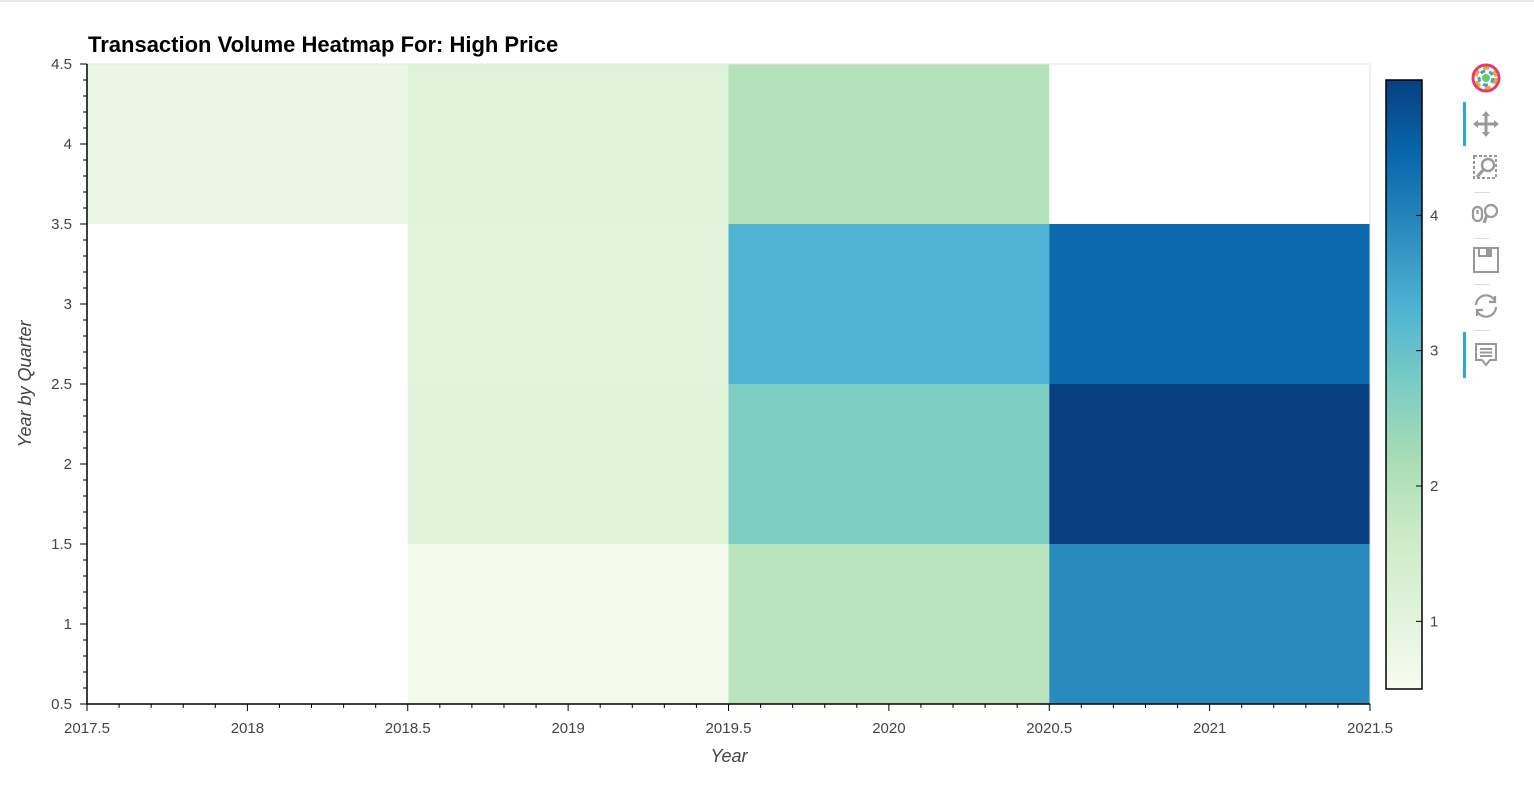  What do you see at coordinates (1434, 215) in the screenshot?
I see `colorbar-tick-label: 4` at bounding box center [1434, 215].